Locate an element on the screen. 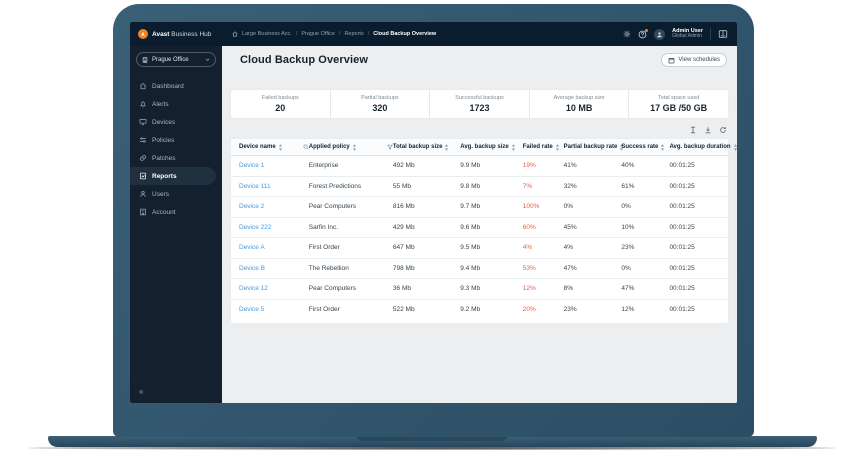 The height and width of the screenshot is (455, 864). topbar-actions: Admin User Global Admin is located at coordinates (680, 34).